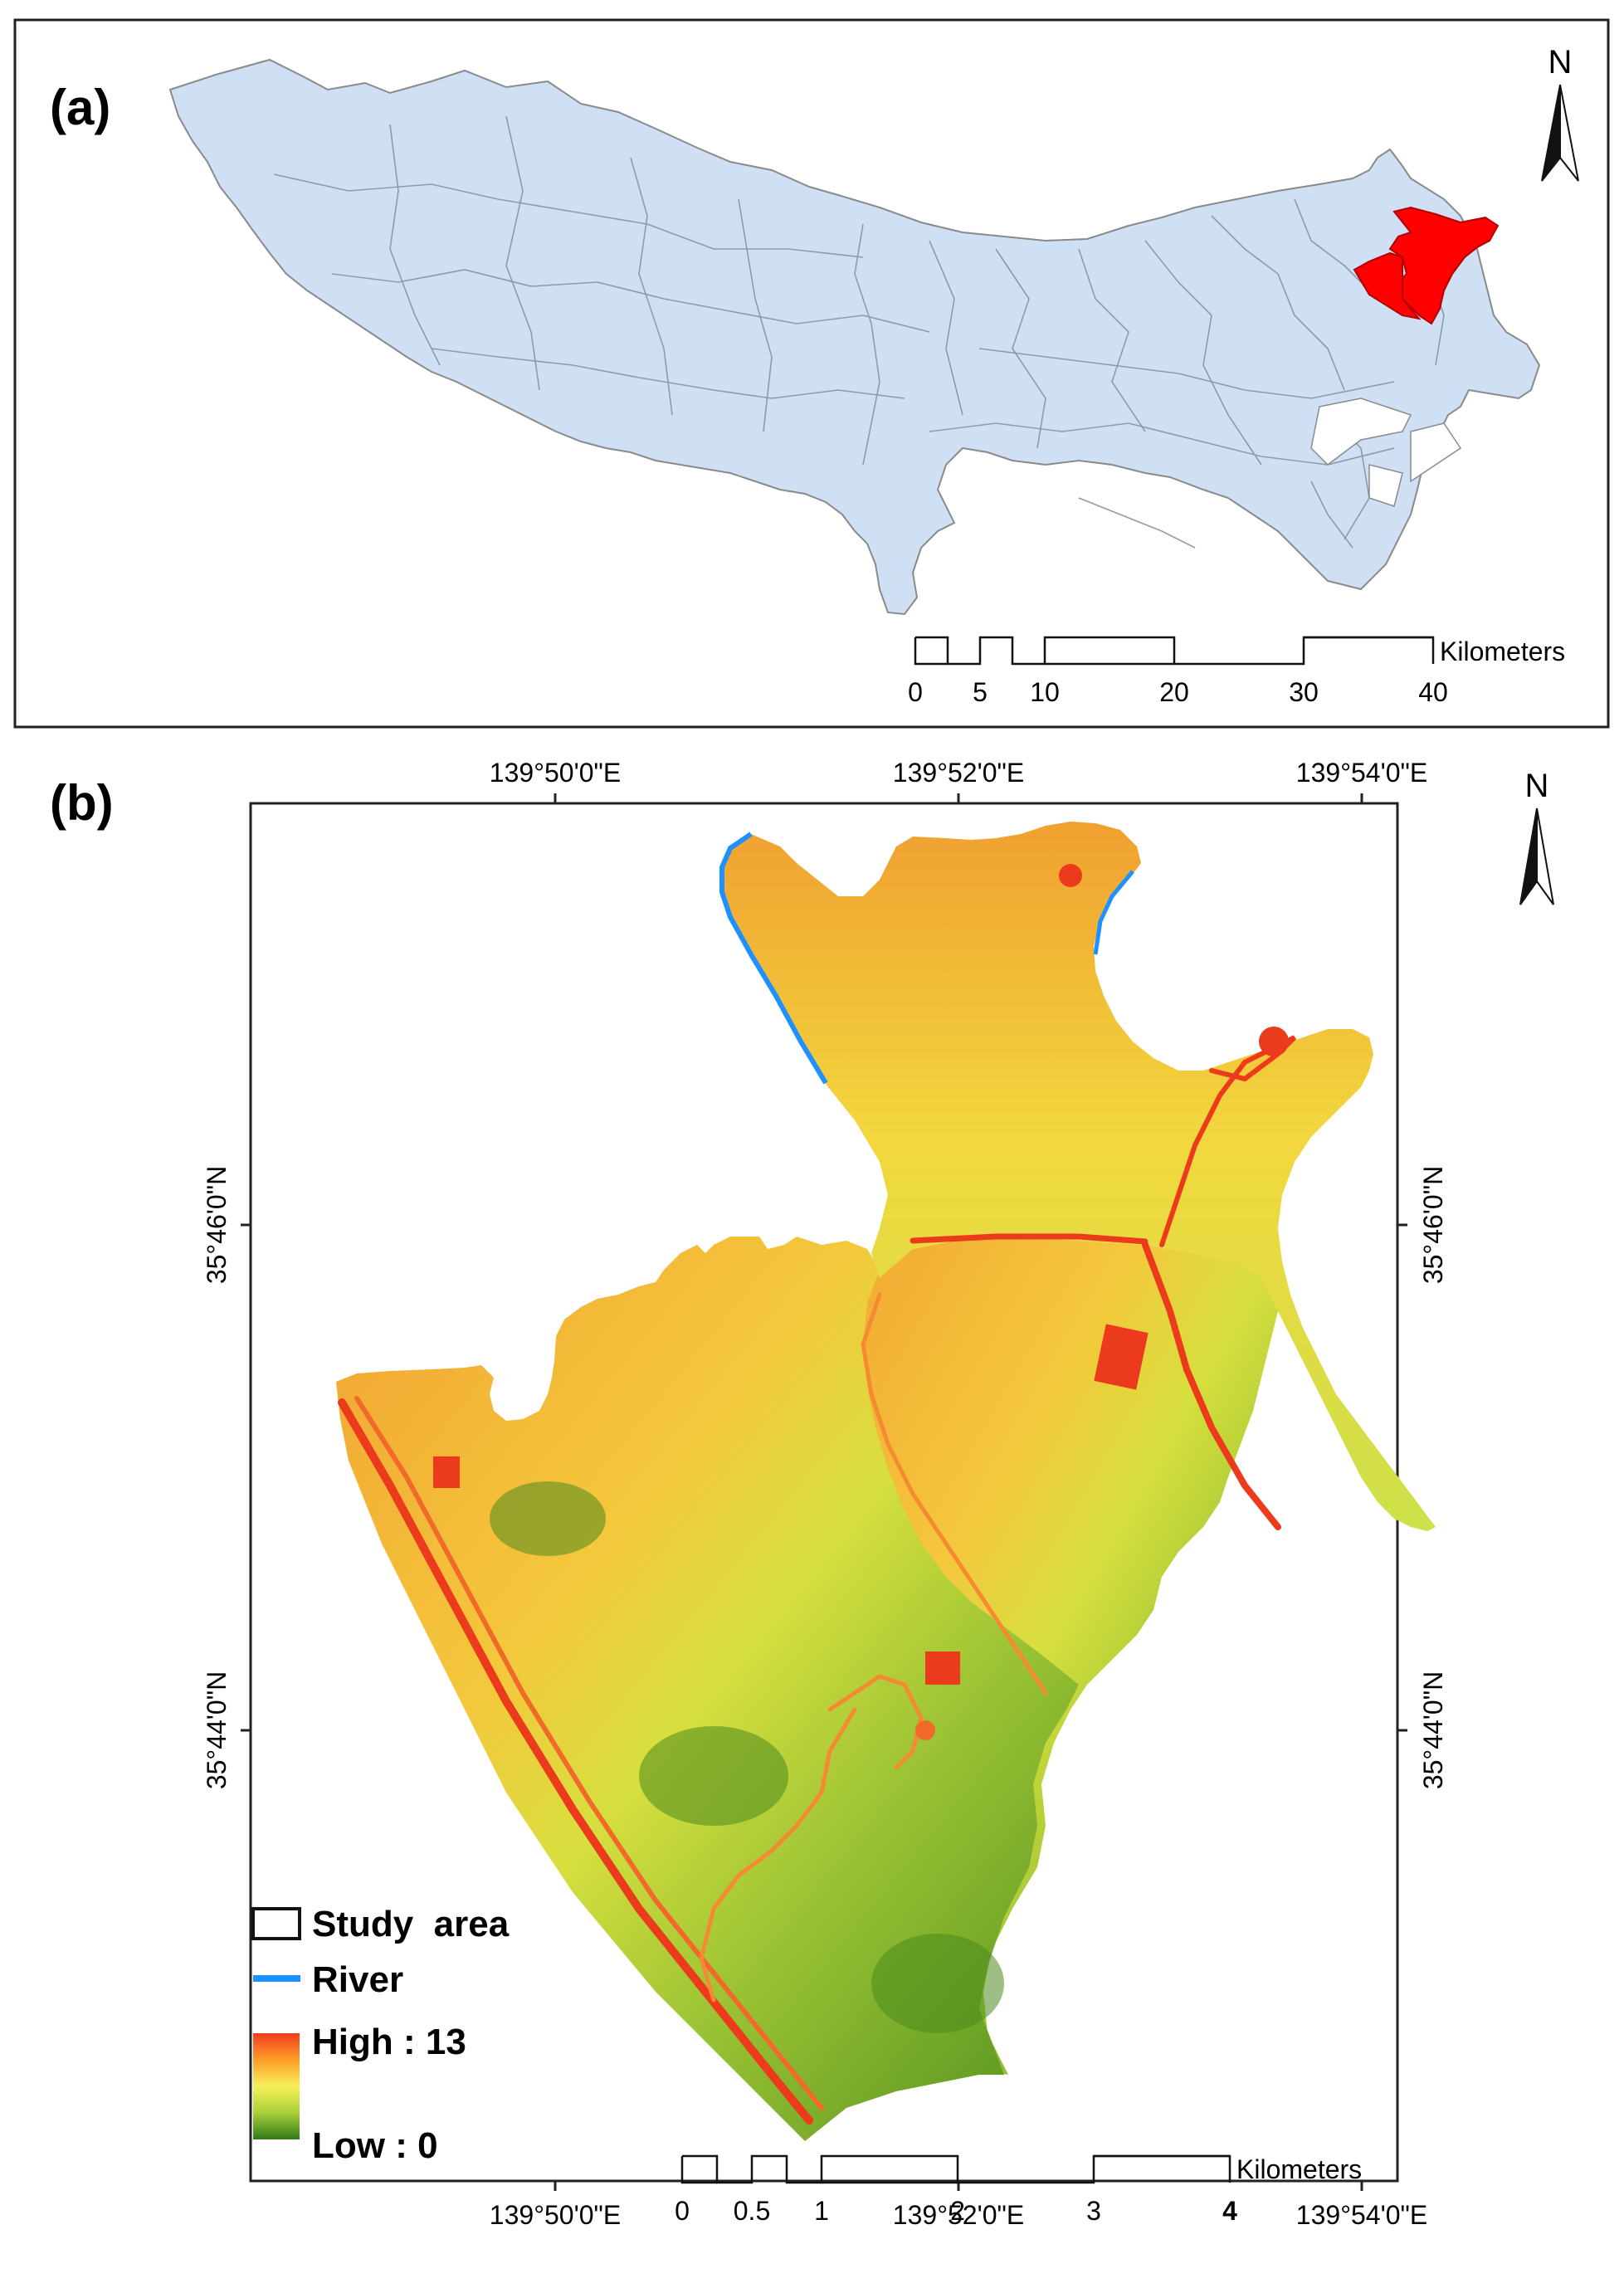 Image resolution: width=1624 pixels, height=2288 pixels. Describe the element at coordinates (1537, 786) in the screenshot. I see `north-label-b: N` at that location.